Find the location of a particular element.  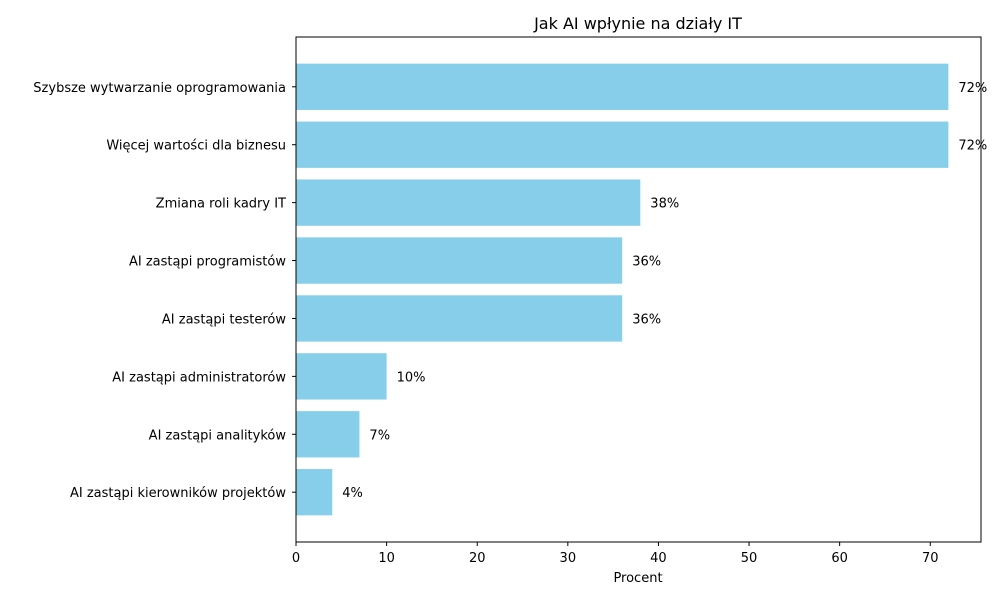

x-tick-label: 50 is located at coordinates (749, 558).